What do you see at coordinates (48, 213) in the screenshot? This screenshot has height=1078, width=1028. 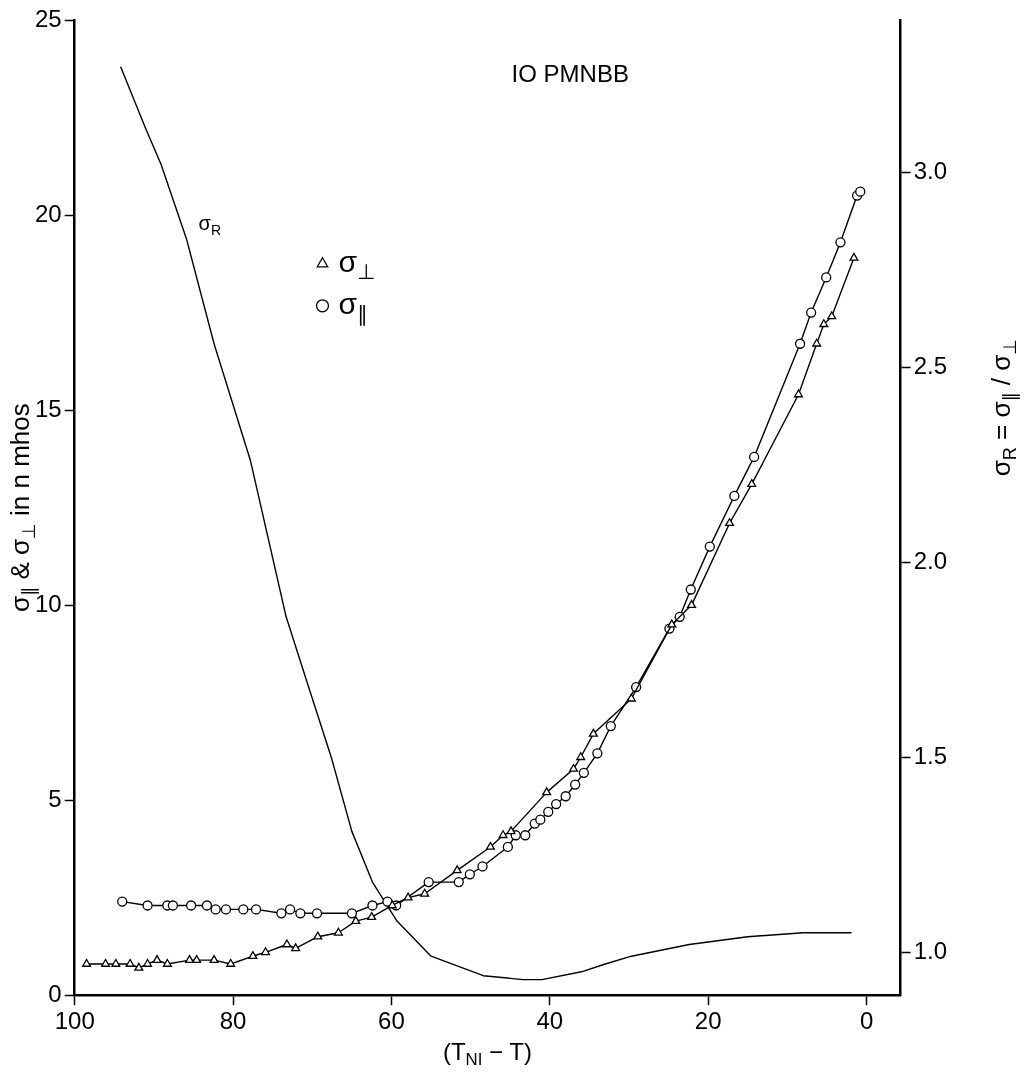 I see `y-tick-label: 20` at bounding box center [48, 213].